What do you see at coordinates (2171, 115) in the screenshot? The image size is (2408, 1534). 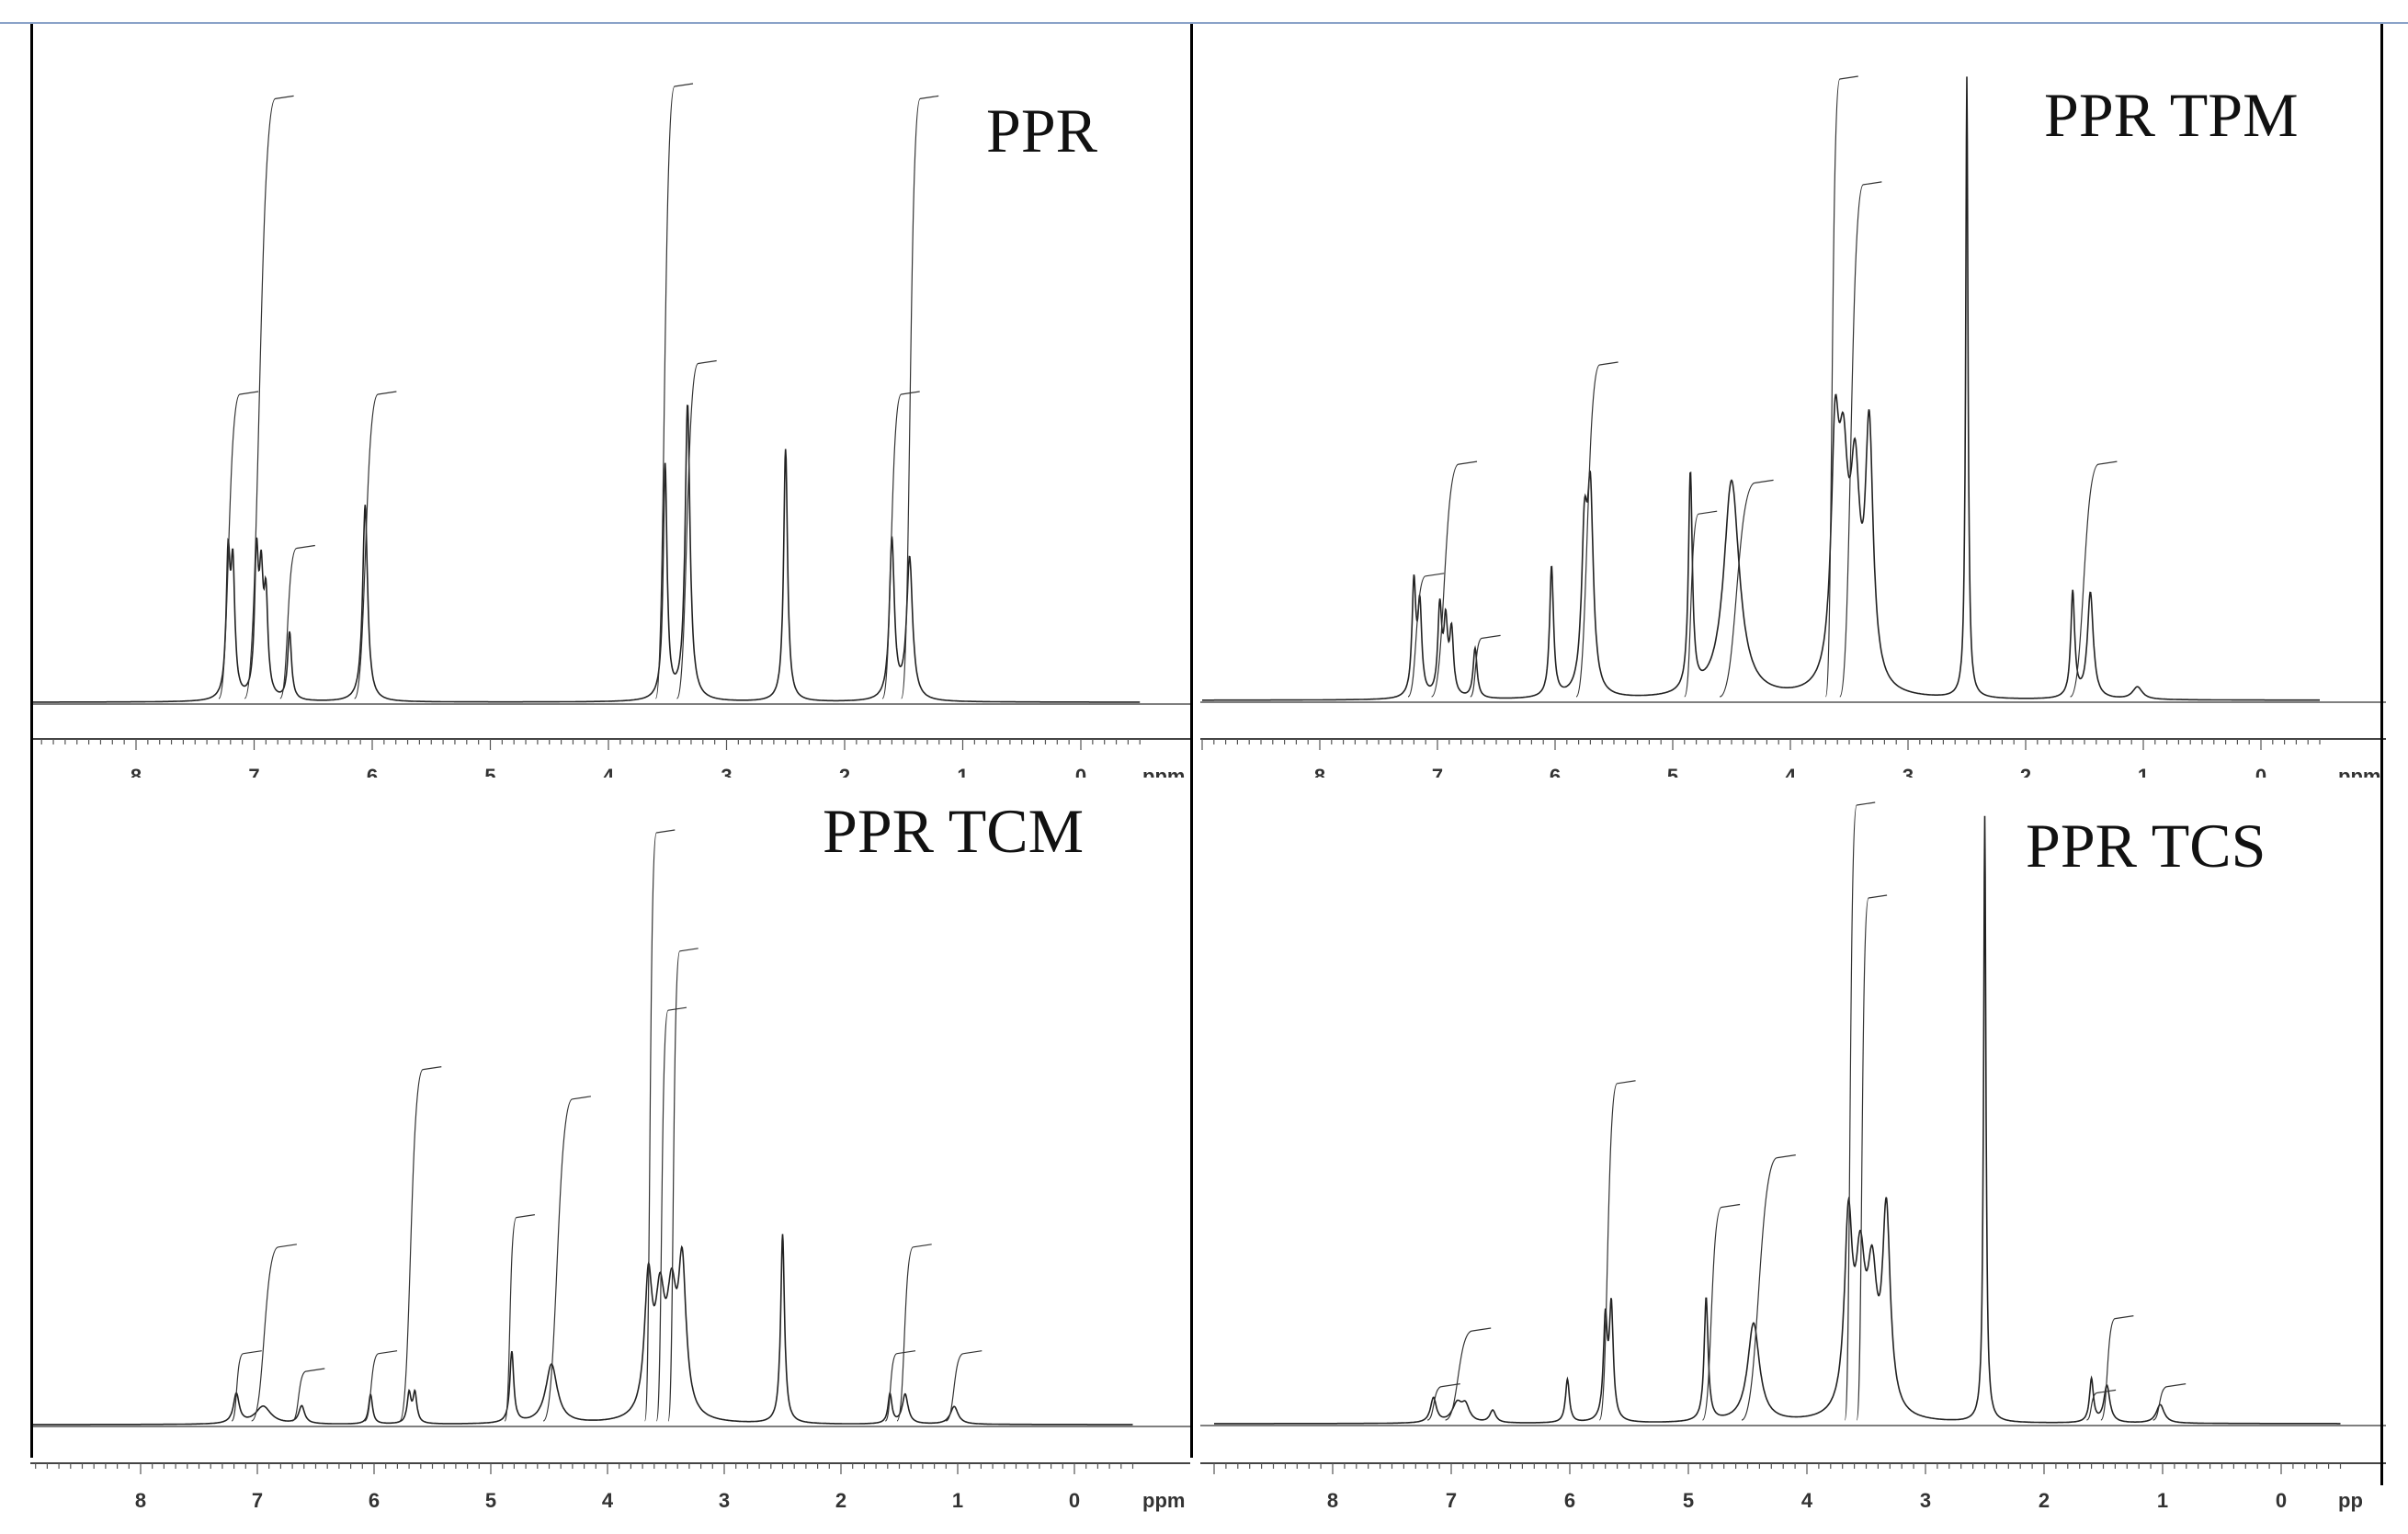 I see `panel-title: PPR TPM` at bounding box center [2171, 115].